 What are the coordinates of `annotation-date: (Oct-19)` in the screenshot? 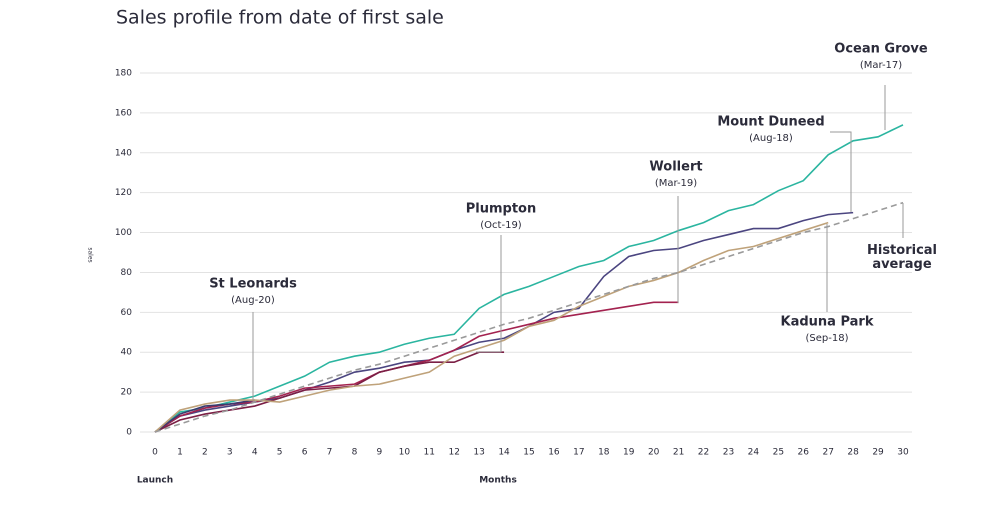 It's located at (501, 225).